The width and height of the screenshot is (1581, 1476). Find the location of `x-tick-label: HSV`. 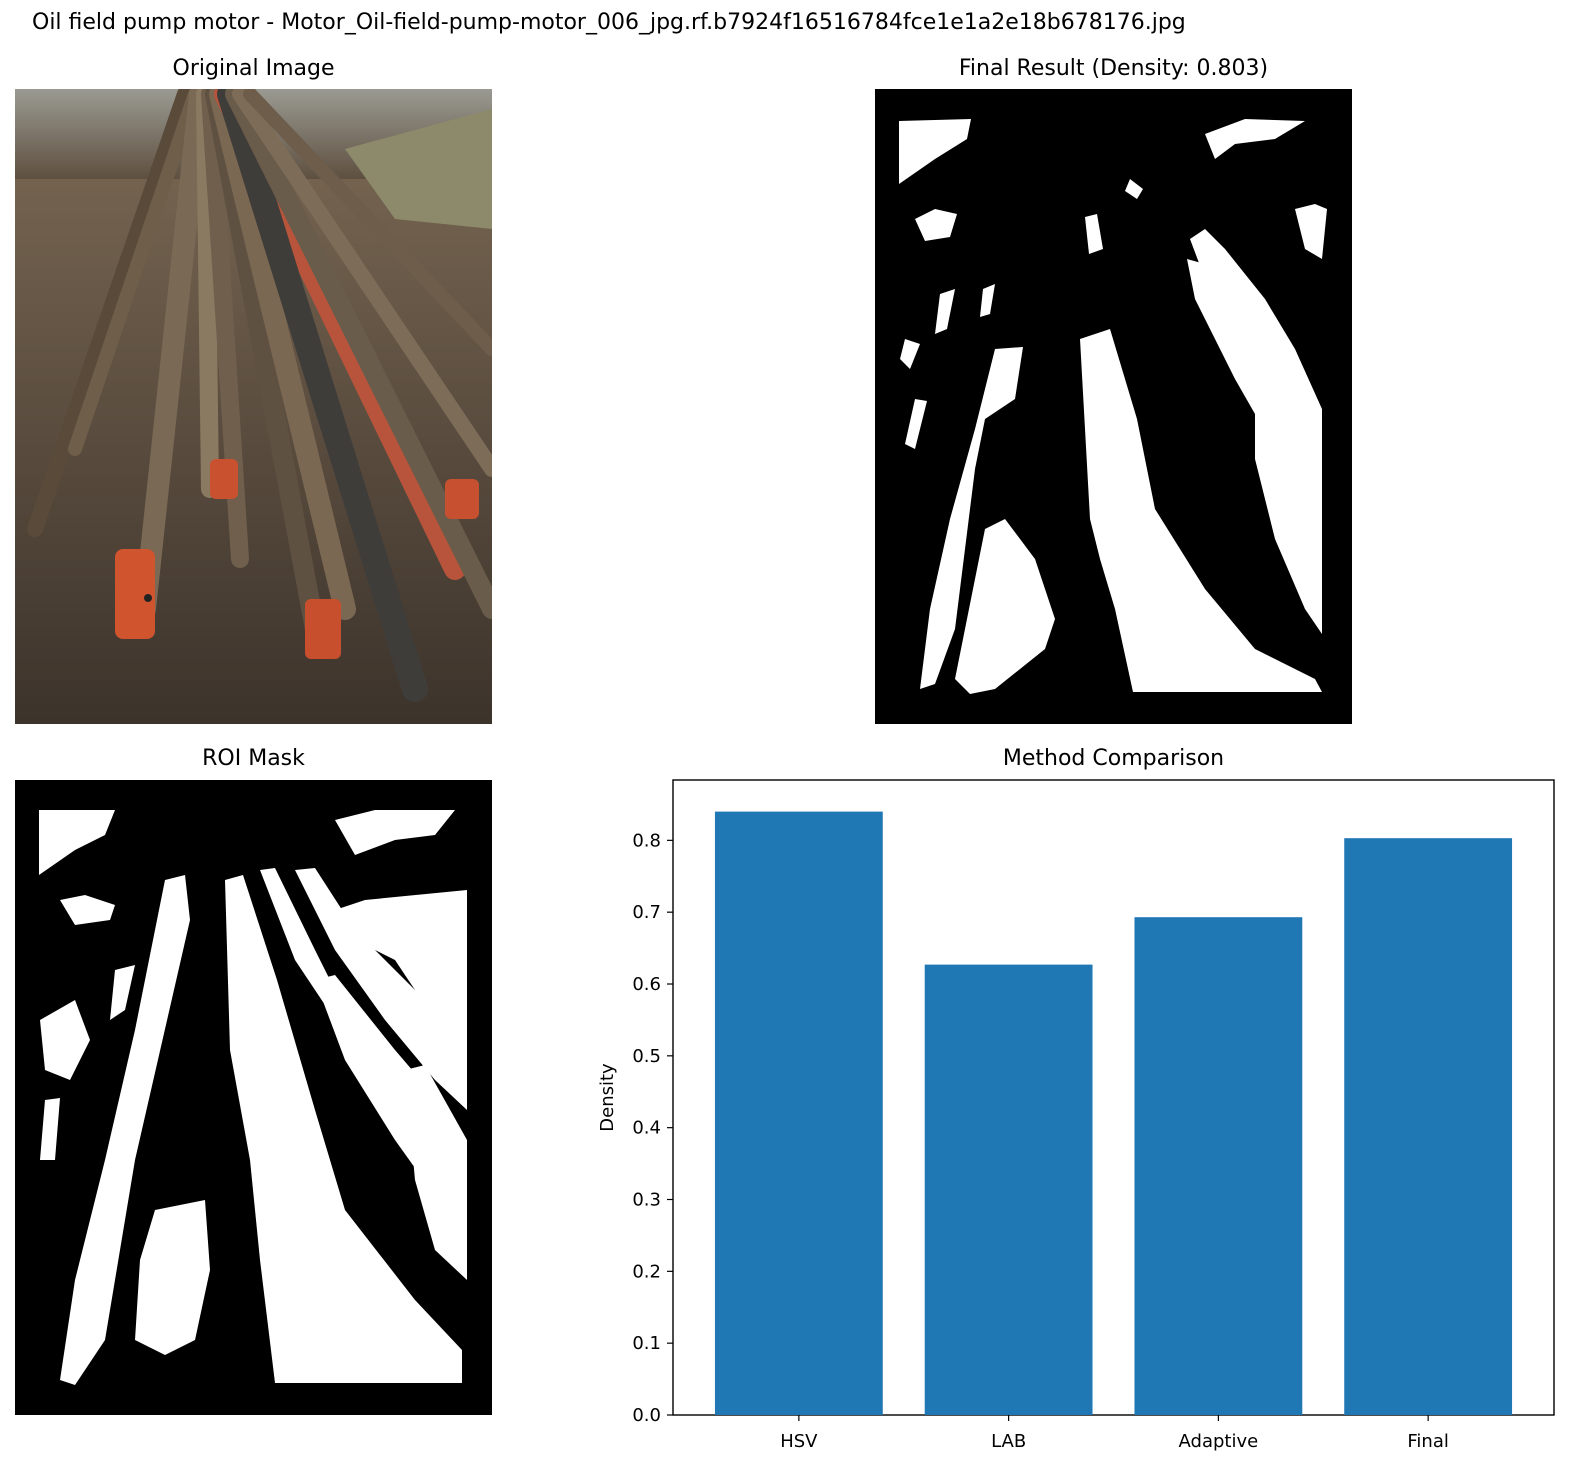

x-tick-label: HSV is located at coordinates (799, 1441).